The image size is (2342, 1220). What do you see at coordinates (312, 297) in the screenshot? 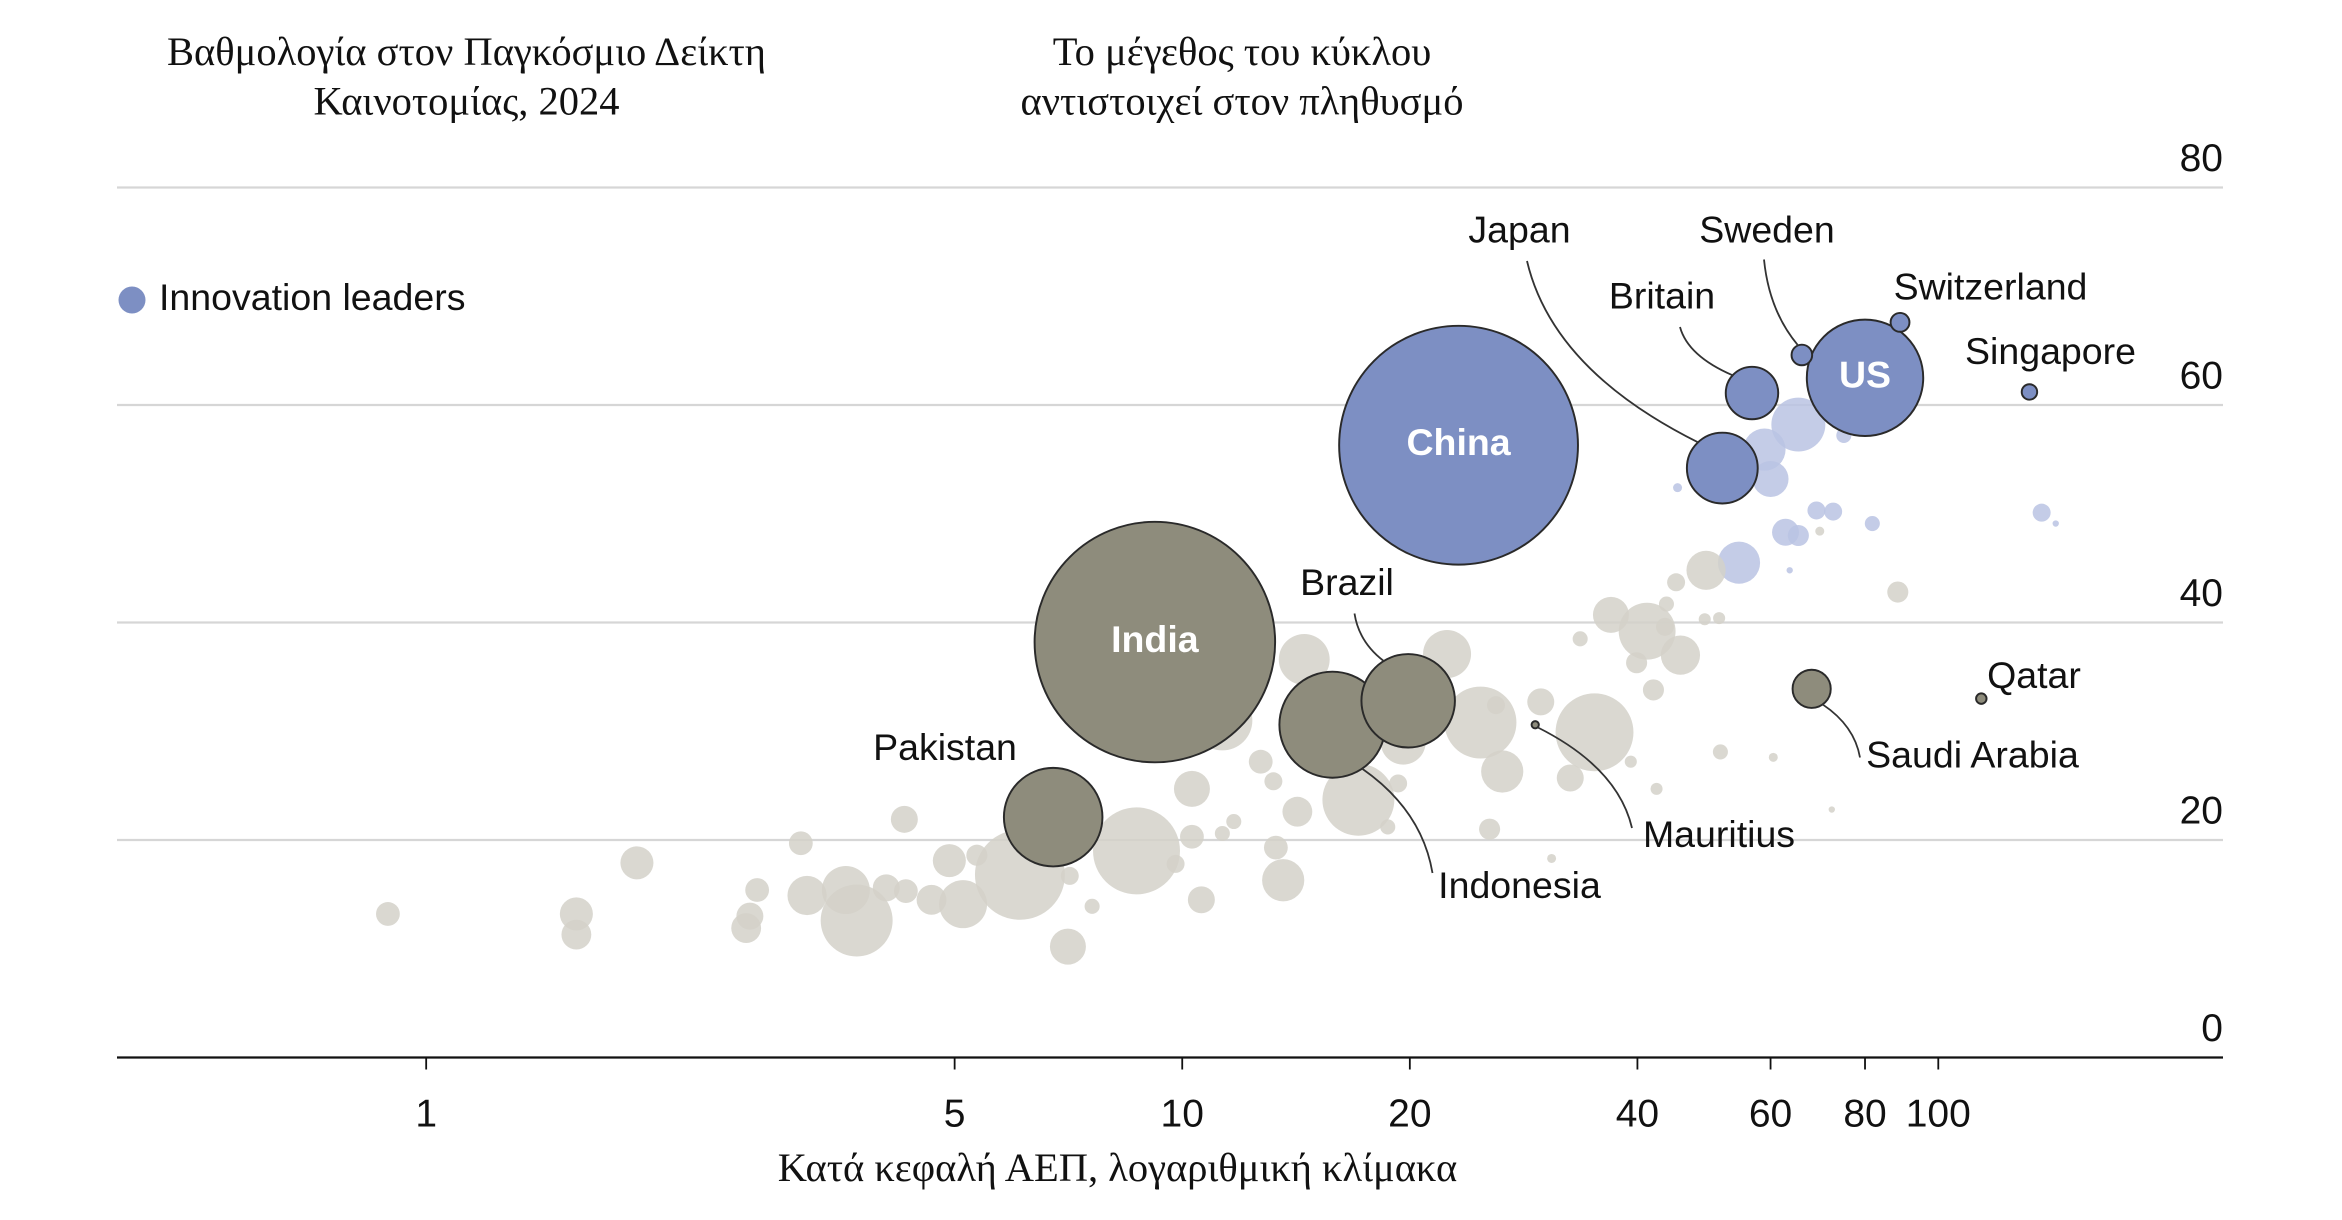
I see `legend-label: Innovation leaders` at bounding box center [312, 297].